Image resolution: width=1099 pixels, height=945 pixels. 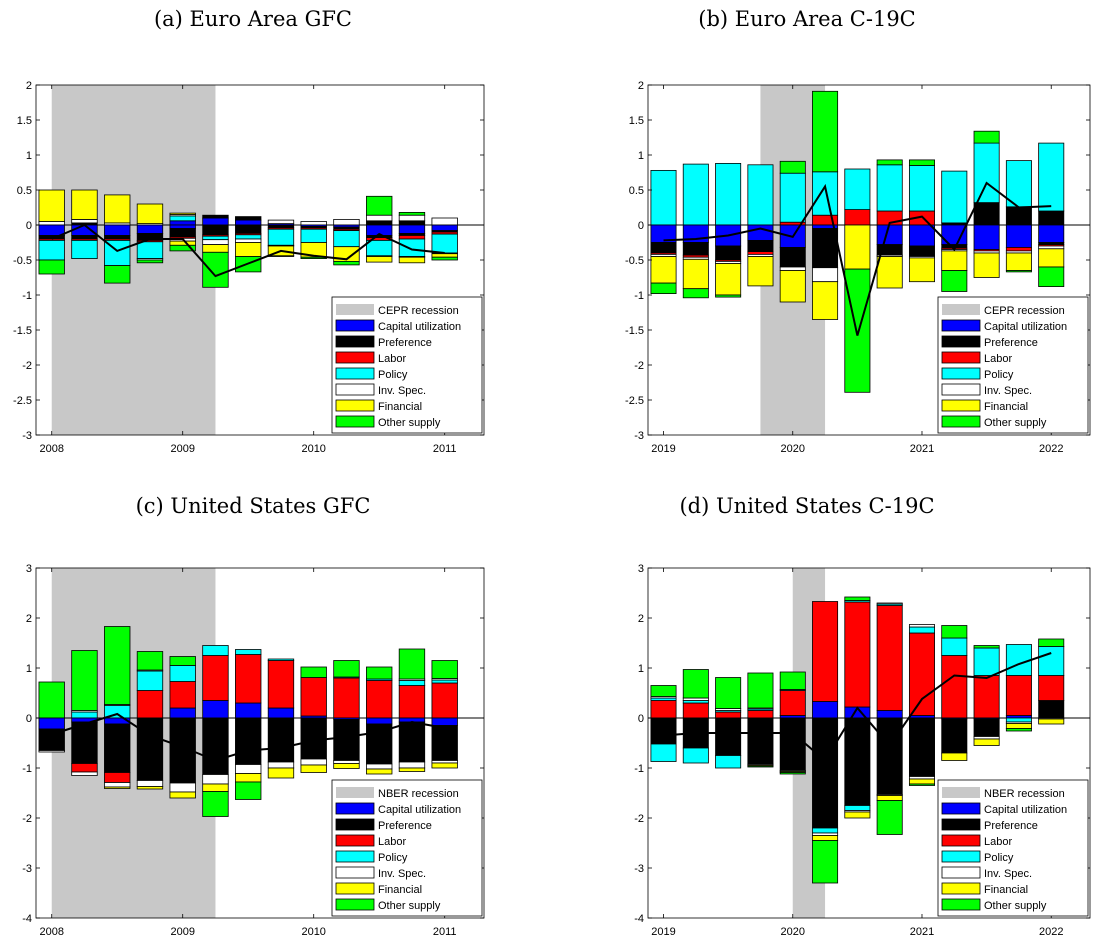 I want to click on panel-c-title: (c) United States GFC, so click(x=253, y=506).